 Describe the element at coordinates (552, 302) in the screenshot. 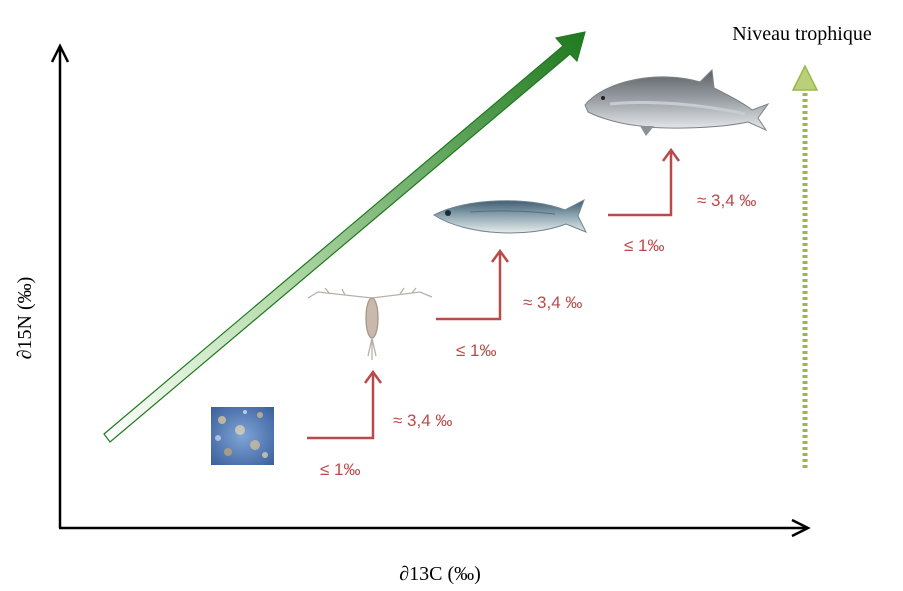

I see `step-2-nitrogen-label: ≈ 3,4 ‰` at that location.